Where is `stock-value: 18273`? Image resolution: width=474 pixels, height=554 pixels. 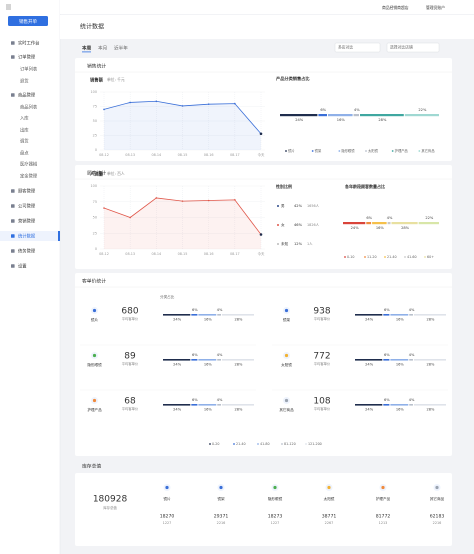
stock-value: 18273 is located at coordinates (275, 517).